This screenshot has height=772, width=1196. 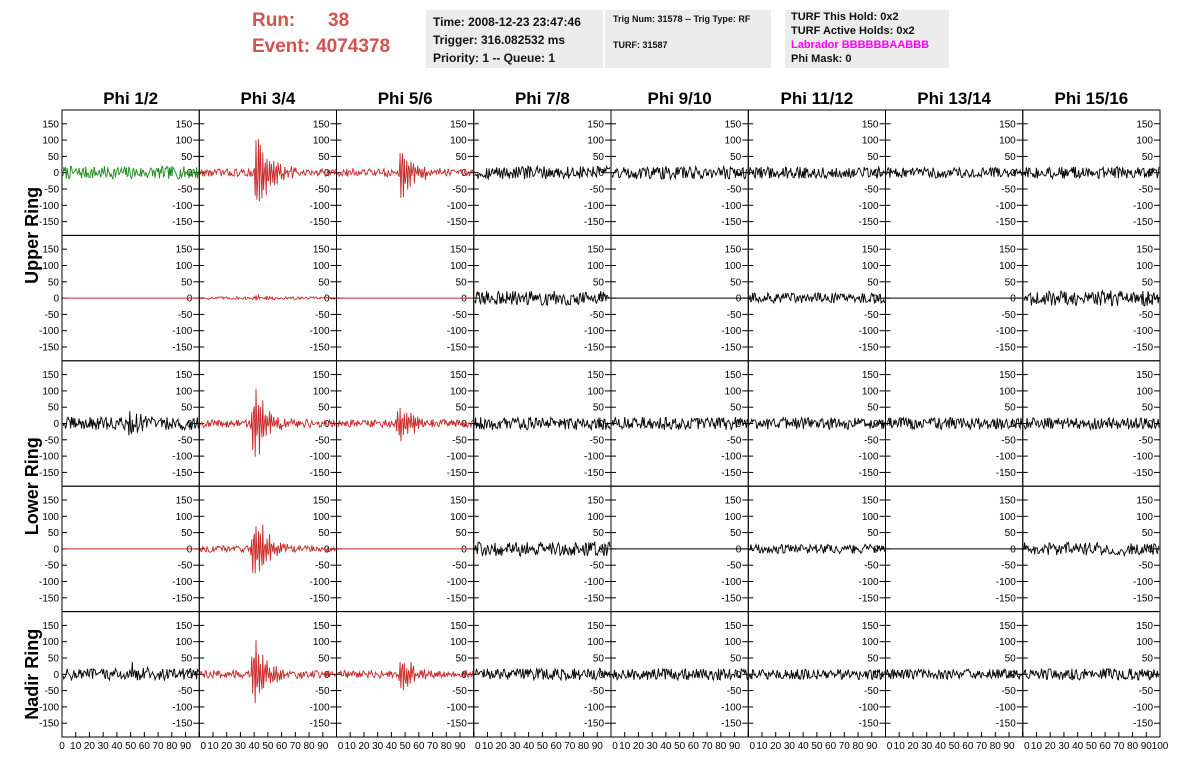 I want to click on turf-text: TURF: 31587, so click(x=640, y=45).